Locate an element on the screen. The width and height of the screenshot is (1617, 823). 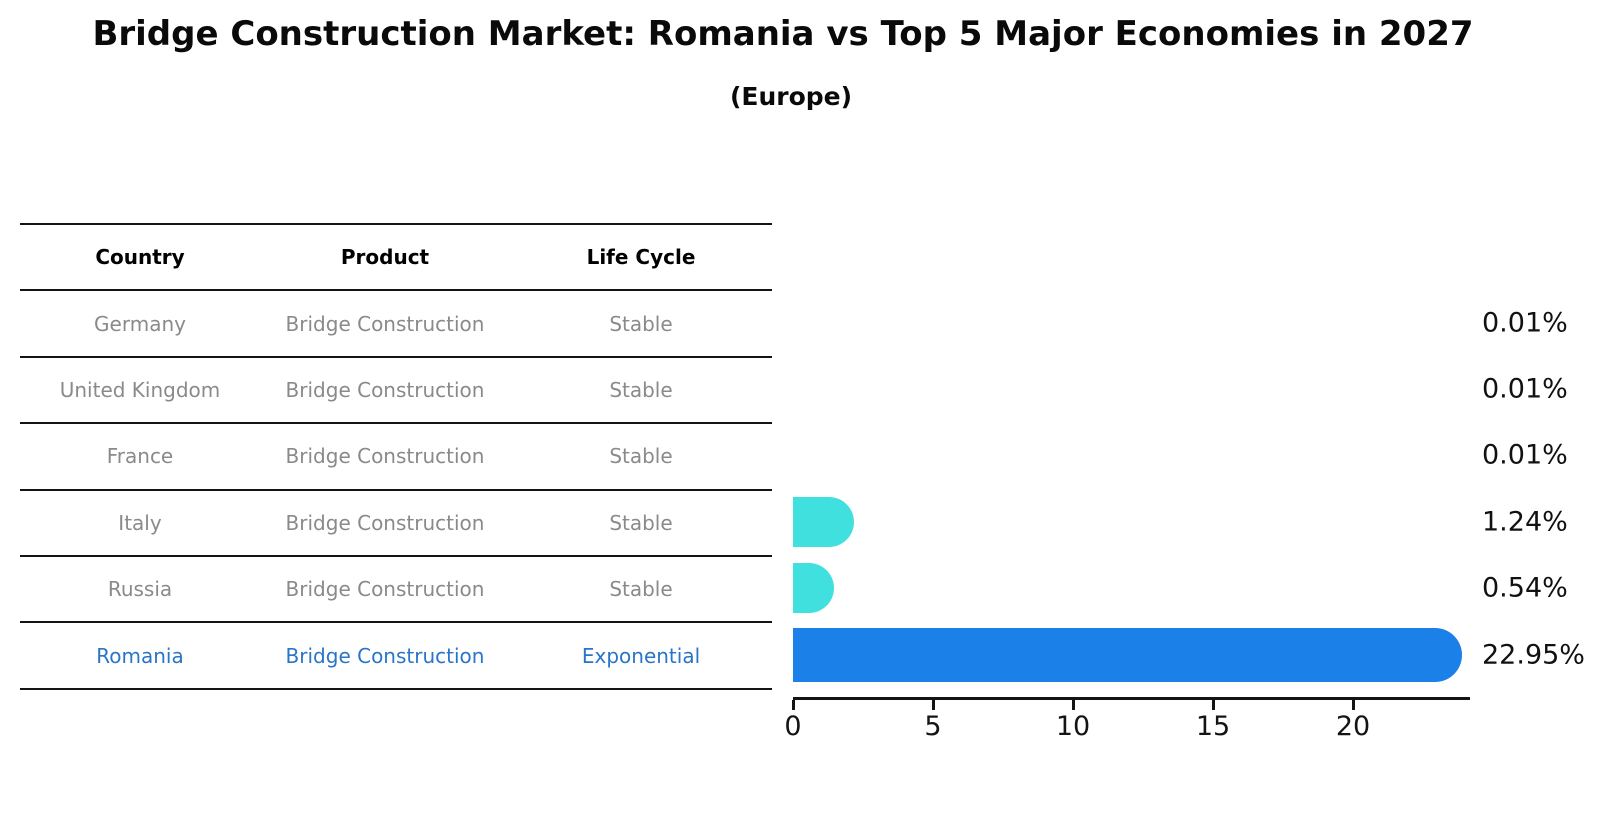
cell-country: Russia is located at coordinates (140, 589).